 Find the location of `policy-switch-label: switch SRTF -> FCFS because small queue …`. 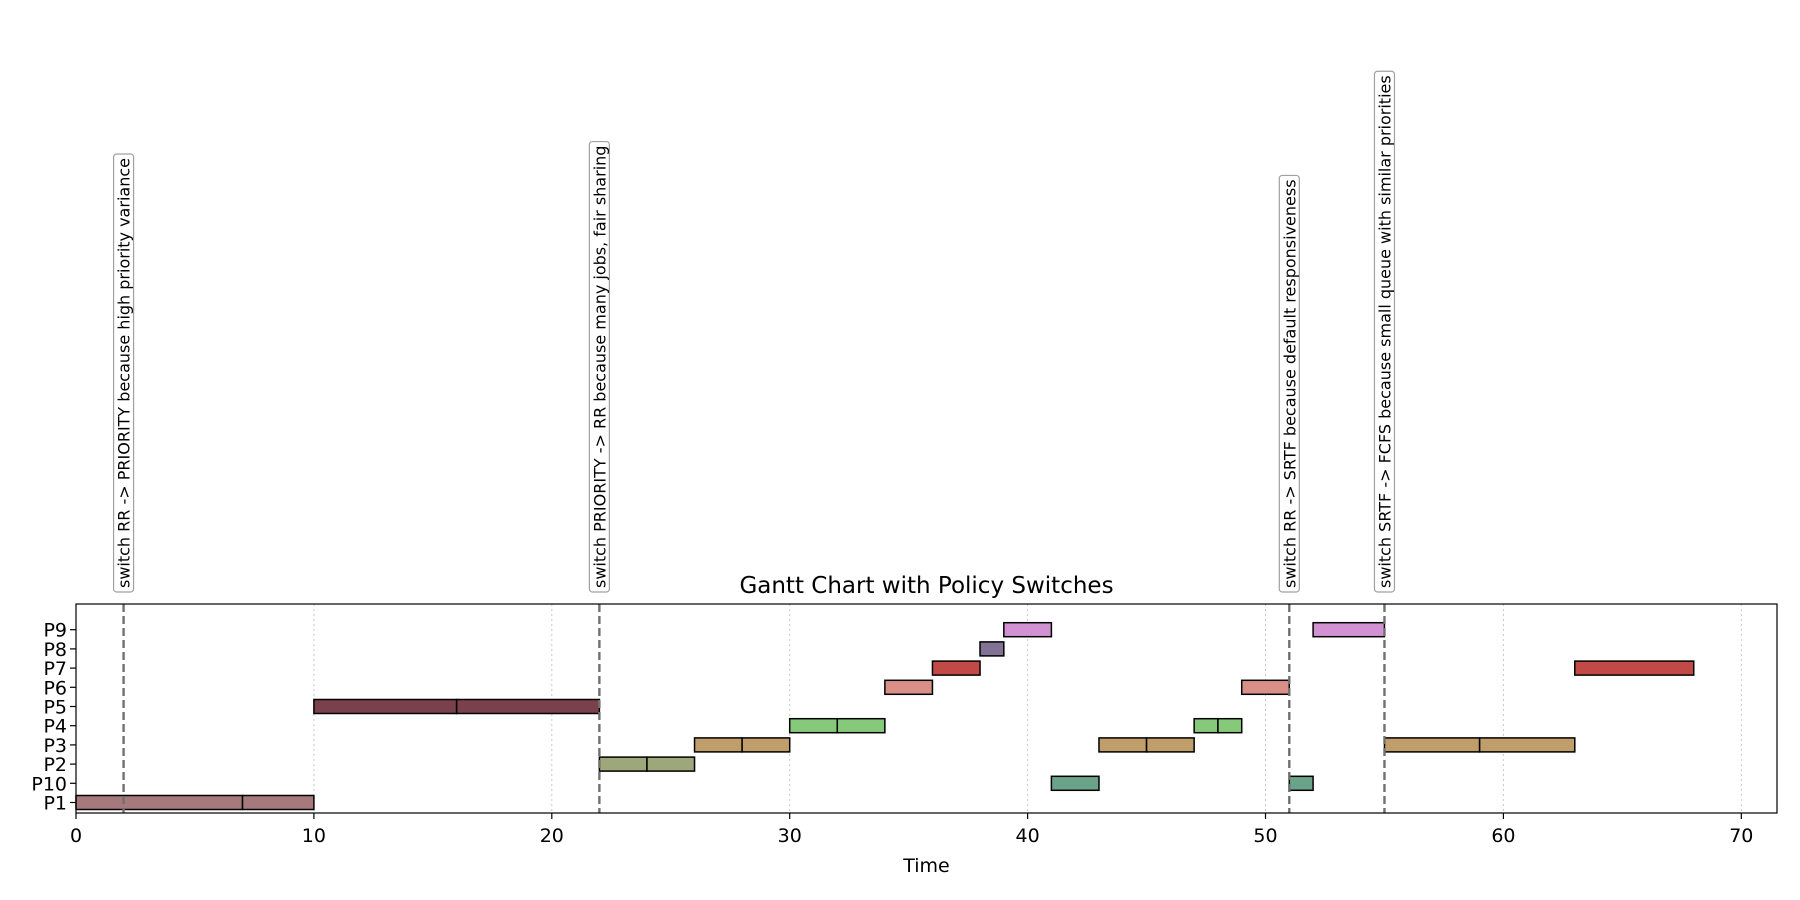

policy-switch-label: switch SRTF -> FCFS because small queue … is located at coordinates (1384, 331).